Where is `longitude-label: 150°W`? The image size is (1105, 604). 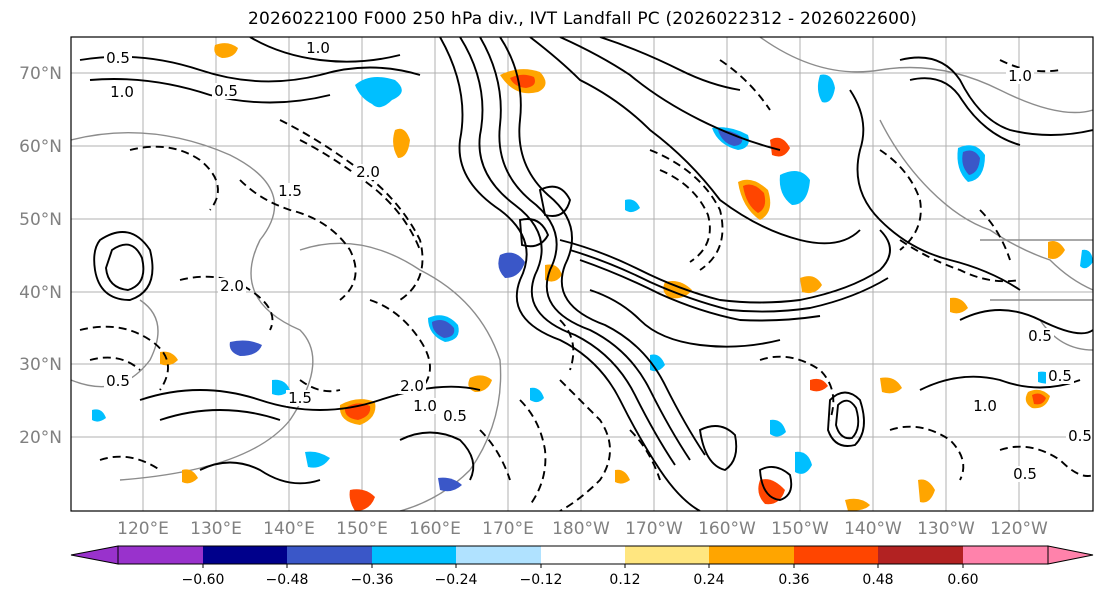 longitude-label: 150°W is located at coordinates (800, 529).